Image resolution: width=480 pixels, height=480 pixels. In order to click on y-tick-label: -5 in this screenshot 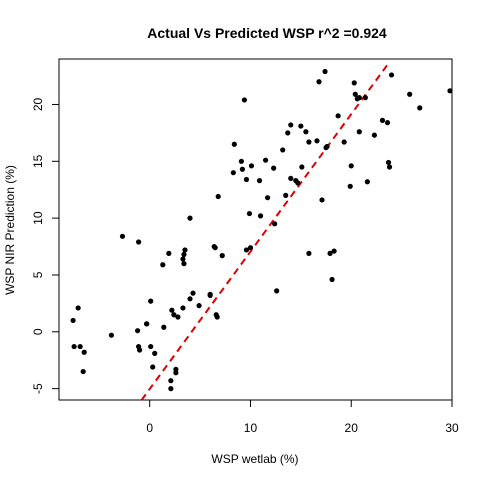, I will do `click(38, 388)`.